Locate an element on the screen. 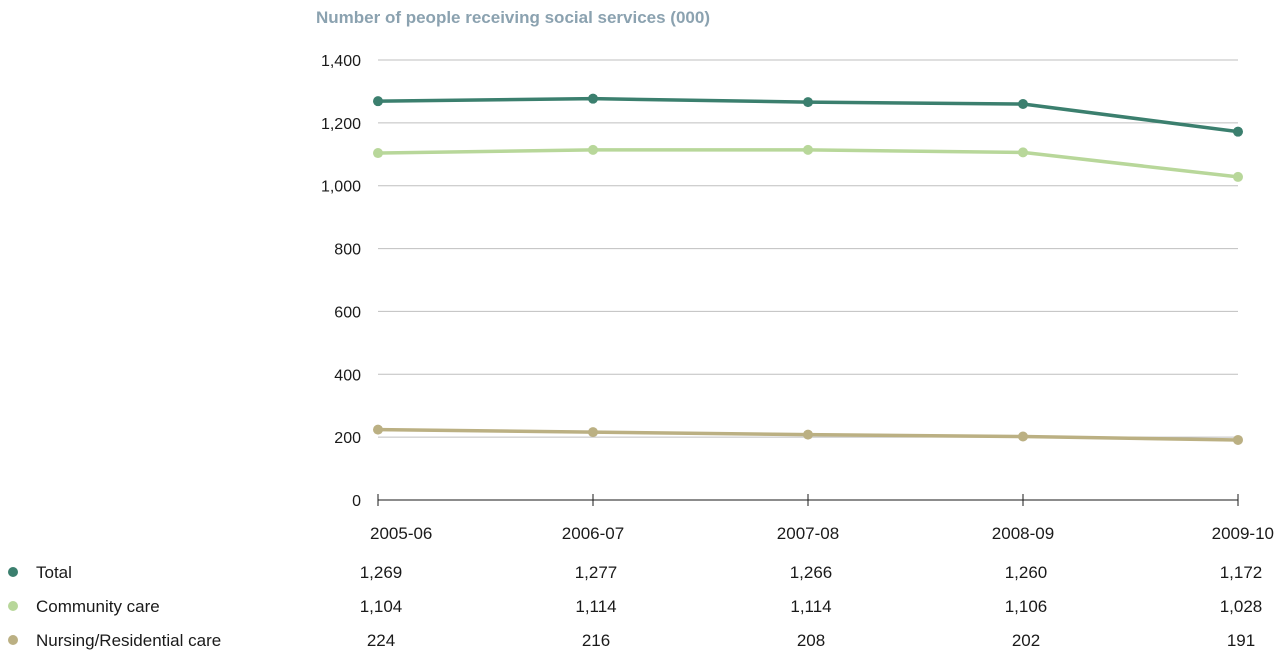 This screenshot has width=1276, height=662. legend-label: Community care is located at coordinates (98, 606).